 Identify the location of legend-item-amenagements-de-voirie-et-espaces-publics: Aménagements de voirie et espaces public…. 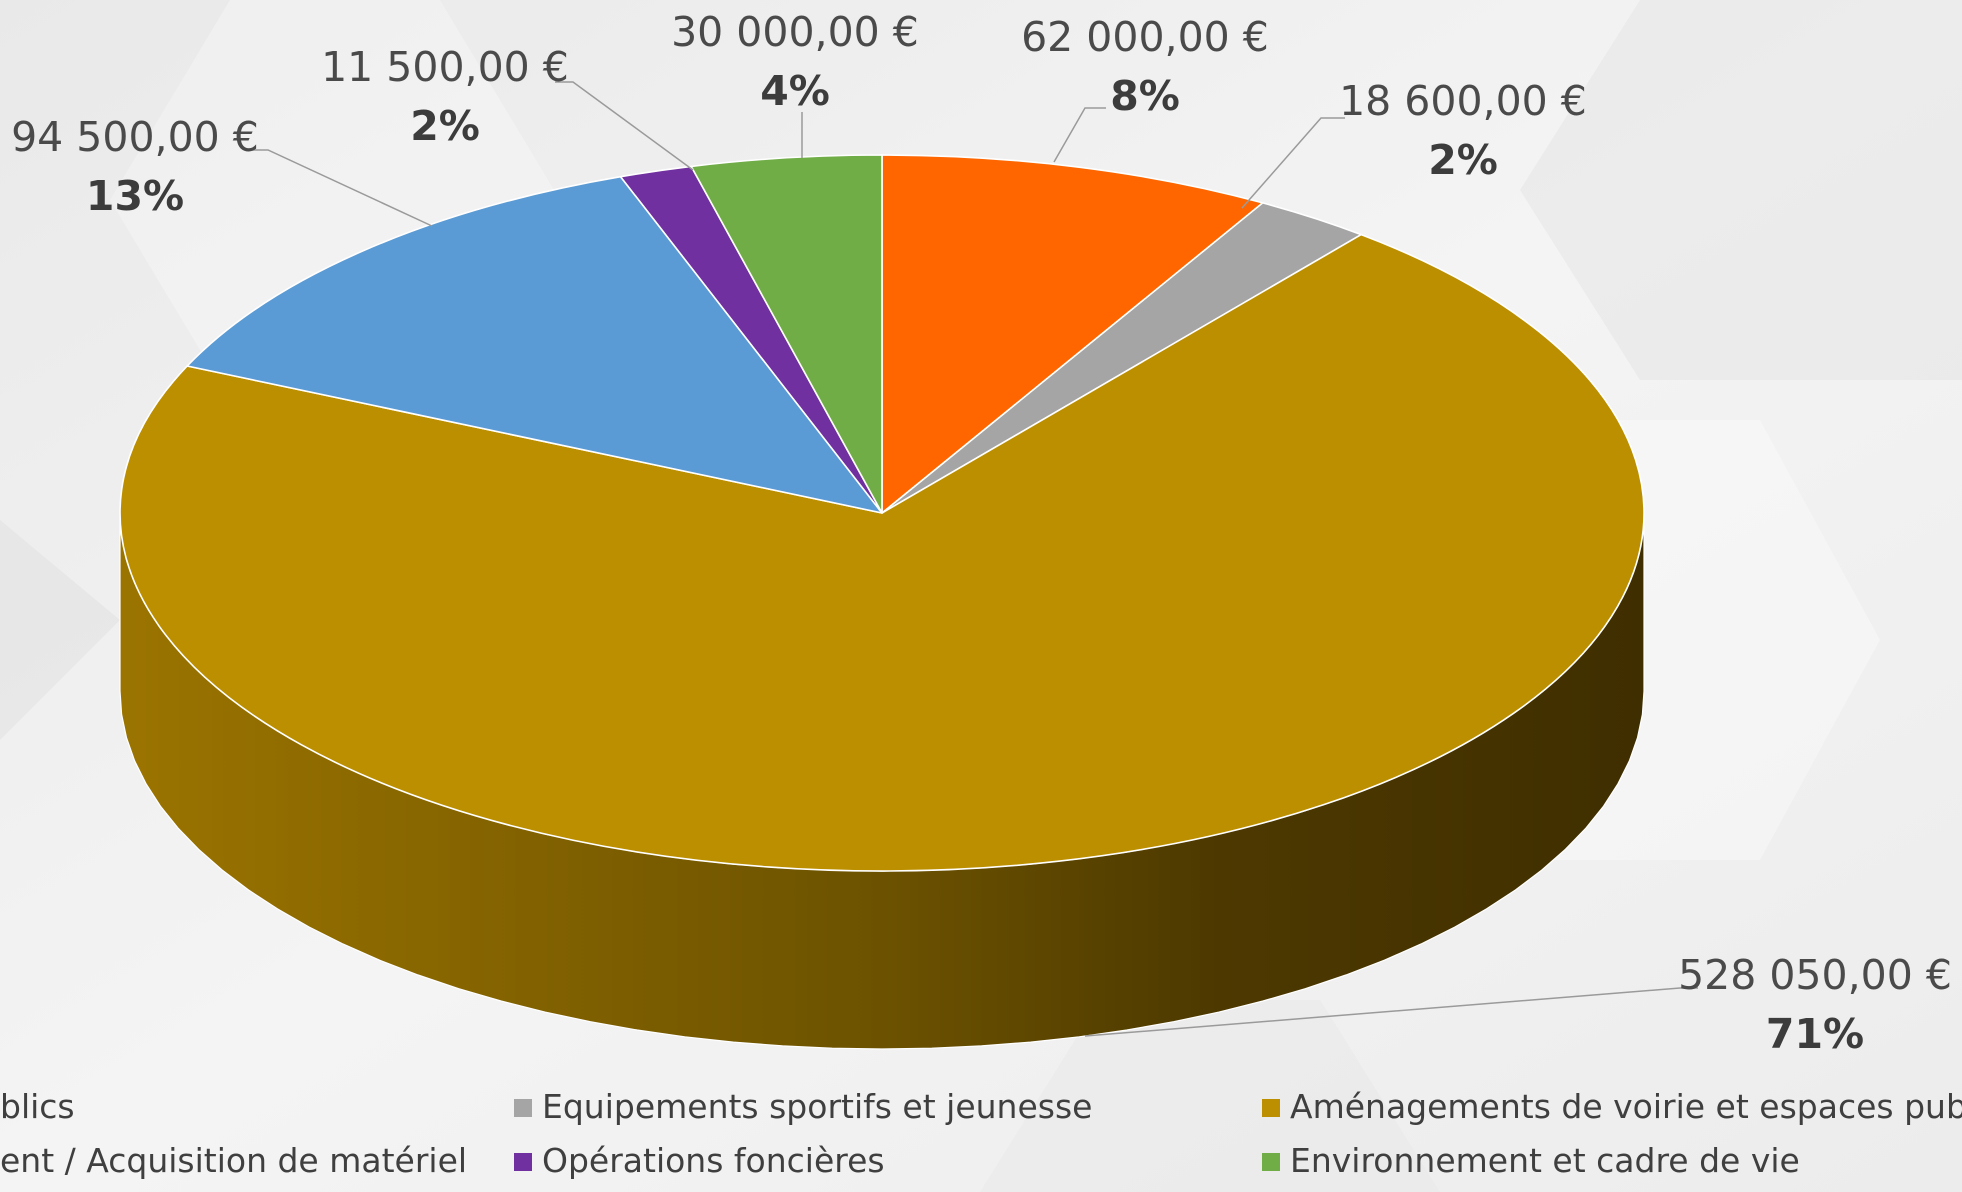
(1612, 1106).